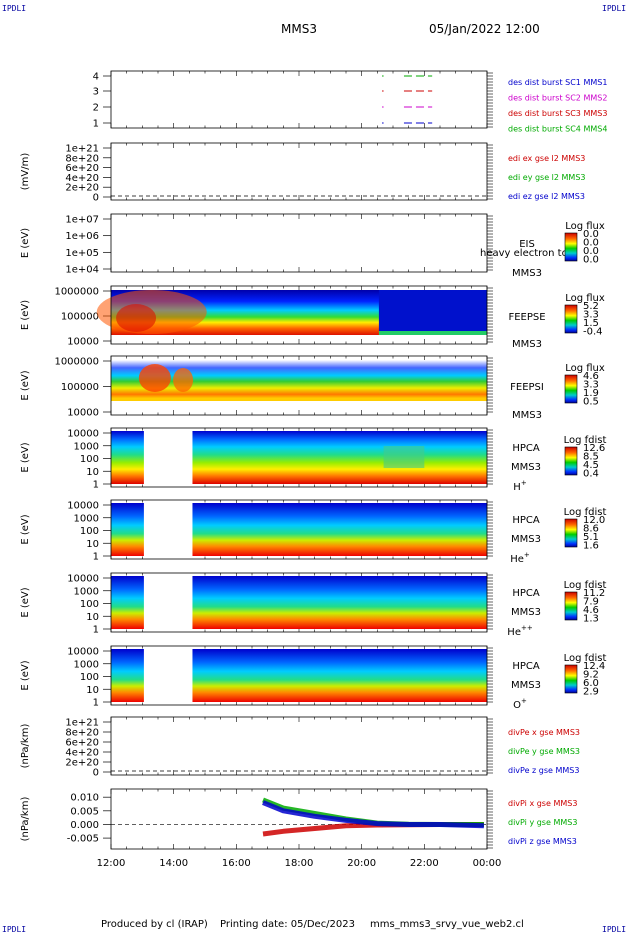  I want to click on y-tick-label: 1e+21, so click(82, 149).